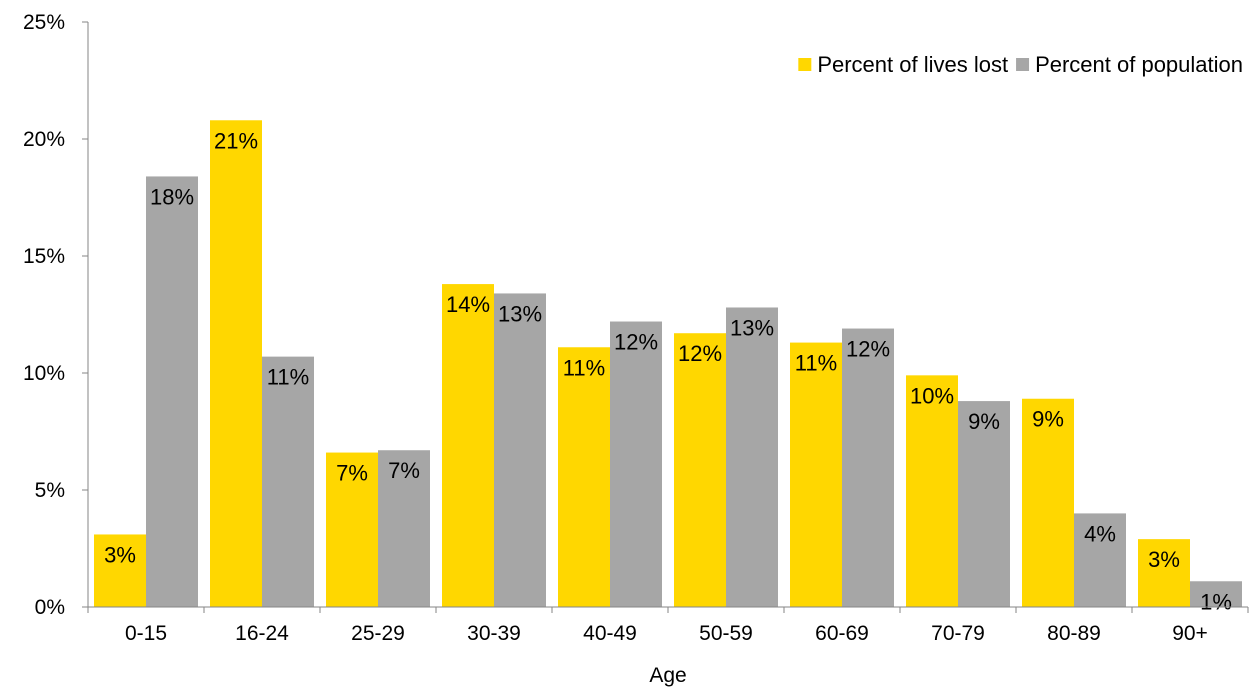 Image resolution: width=1258 pixels, height=693 pixels. What do you see at coordinates (44, 22) in the screenshot?
I see `y-tick-label: 25%` at bounding box center [44, 22].